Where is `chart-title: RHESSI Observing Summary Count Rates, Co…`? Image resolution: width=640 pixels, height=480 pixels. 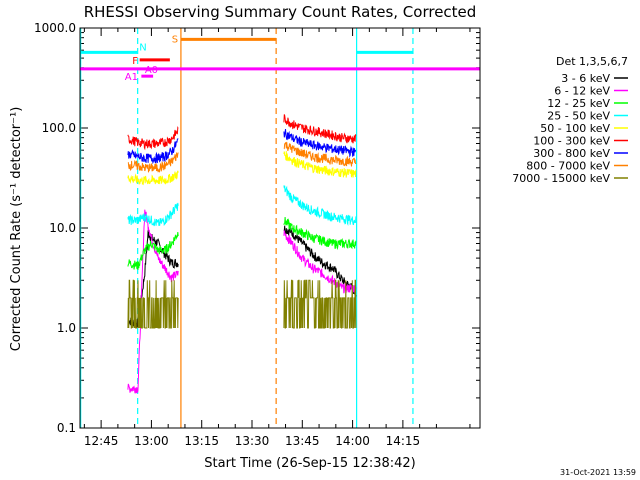 chart-title: RHESSI Observing Summary Count Rates, Co… is located at coordinates (280, 12).